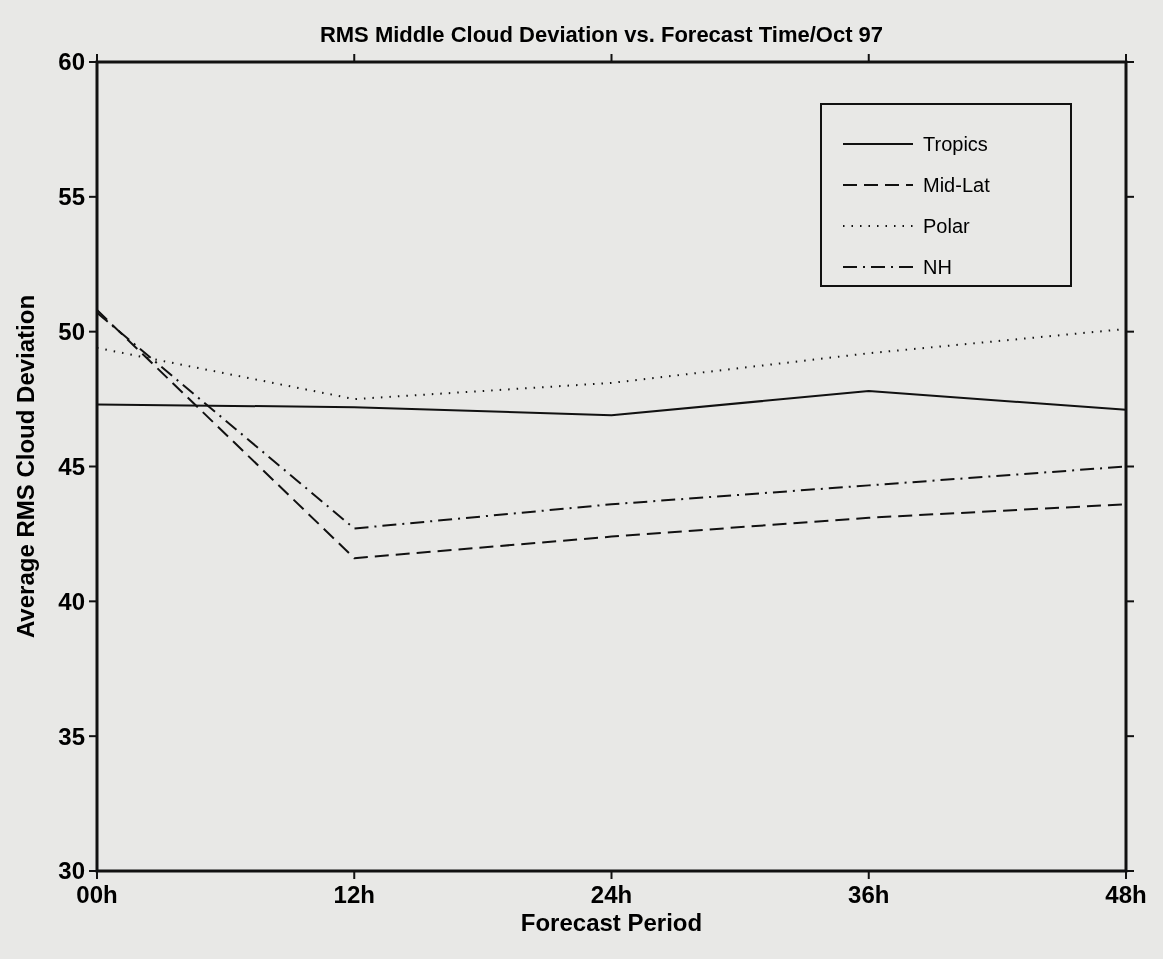 This screenshot has width=1163, height=959. I want to click on y-tick-label: 55, so click(71, 197).